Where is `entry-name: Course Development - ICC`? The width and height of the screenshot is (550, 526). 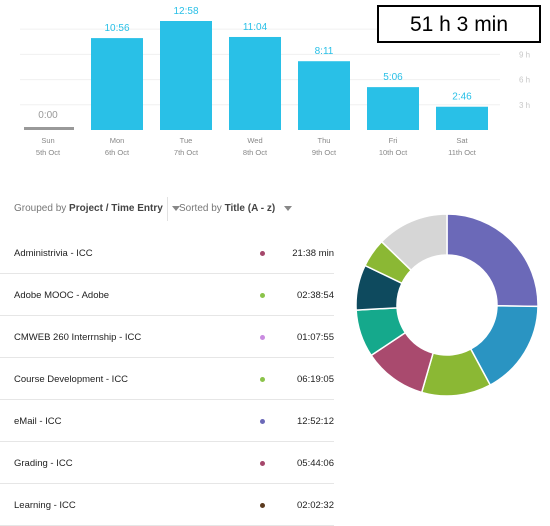
entry-name: Course Development - ICC is located at coordinates (71, 379).